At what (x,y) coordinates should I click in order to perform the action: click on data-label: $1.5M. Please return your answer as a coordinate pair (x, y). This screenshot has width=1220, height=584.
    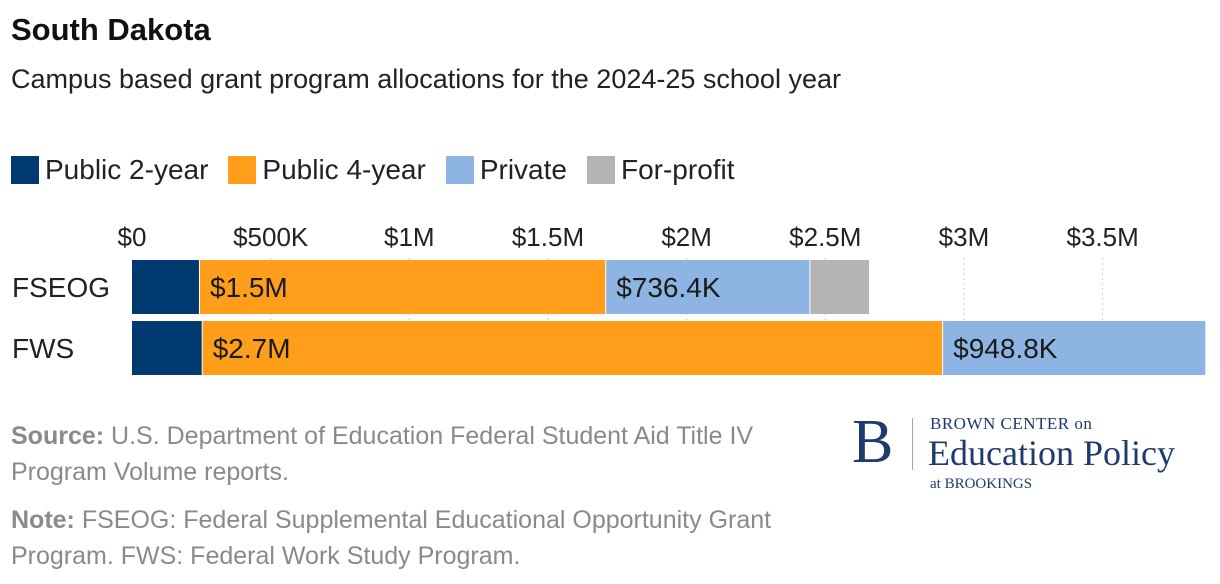
    Looking at the image, I should click on (249, 287).